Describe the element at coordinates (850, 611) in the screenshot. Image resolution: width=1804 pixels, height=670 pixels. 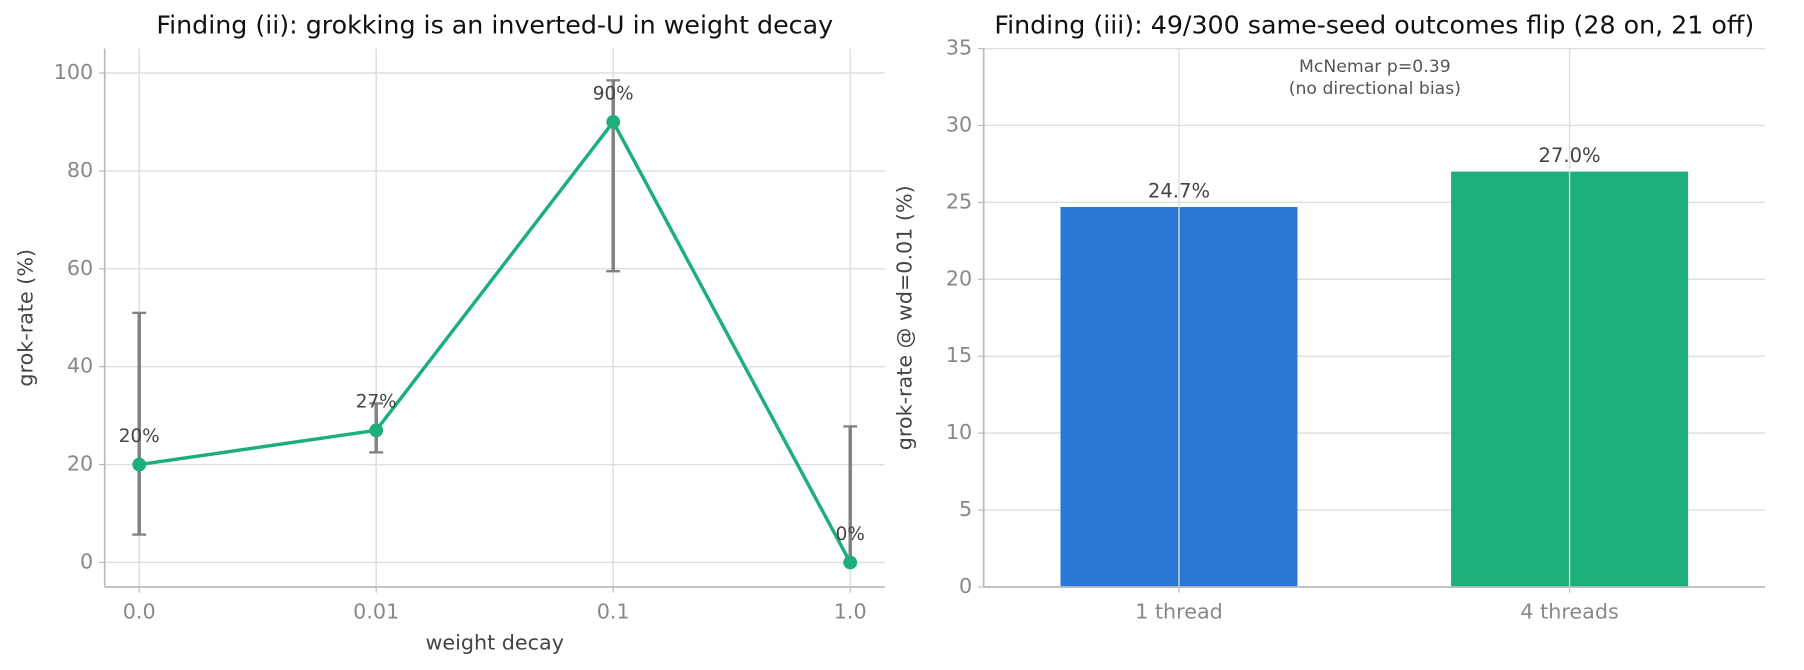
I see `x-tick-label: 1.0` at that location.